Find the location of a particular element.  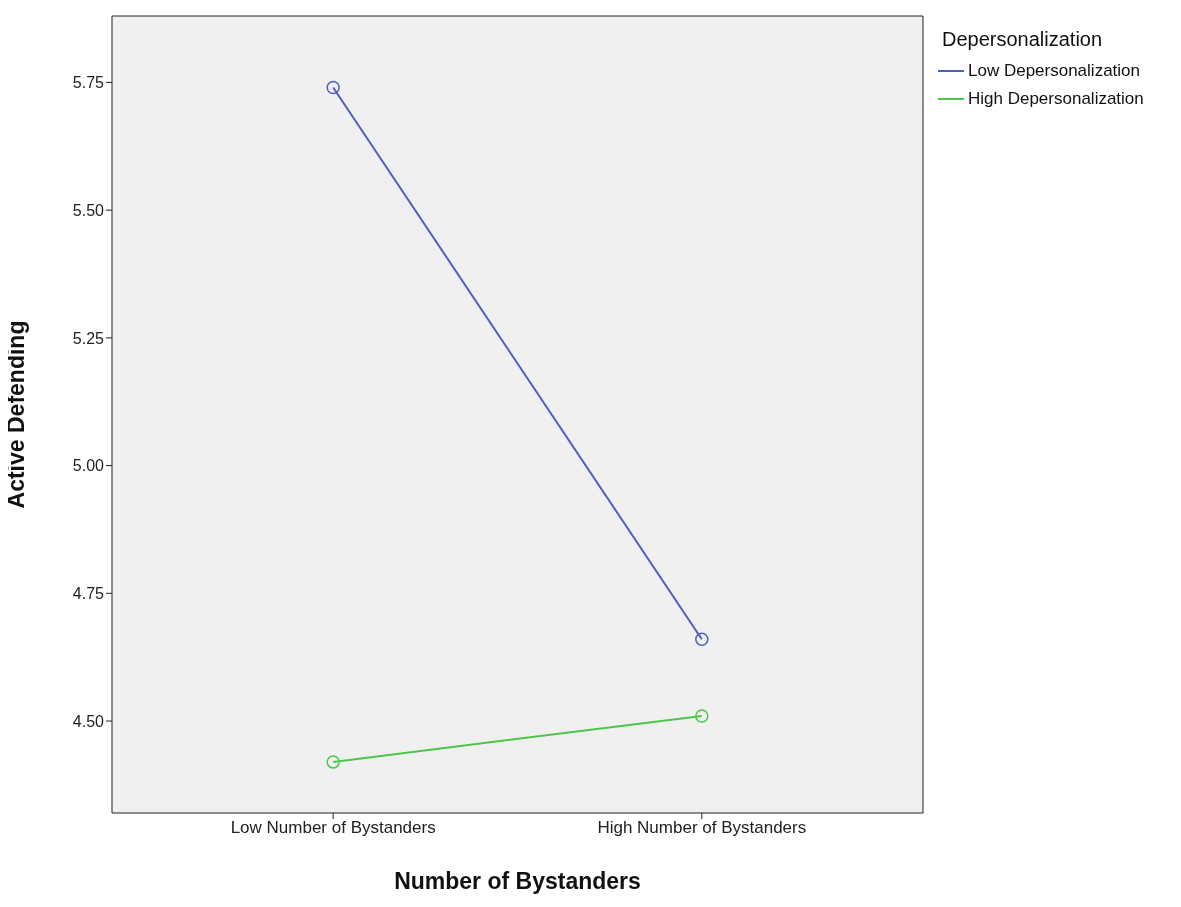

y-axis-title: Active Defending is located at coordinates (16, 414).